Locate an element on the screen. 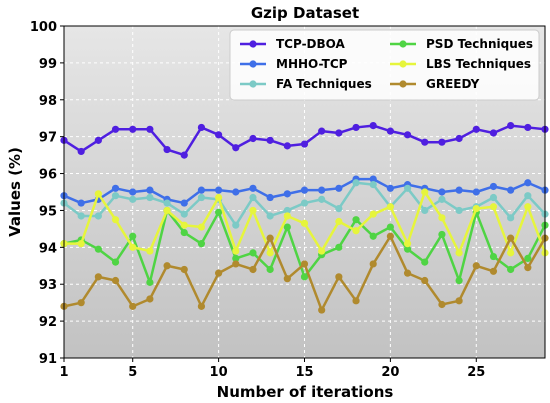 The width and height of the screenshot is (550, 403). legend-marker-lbs-techniques is located at coordinates (403, 64).